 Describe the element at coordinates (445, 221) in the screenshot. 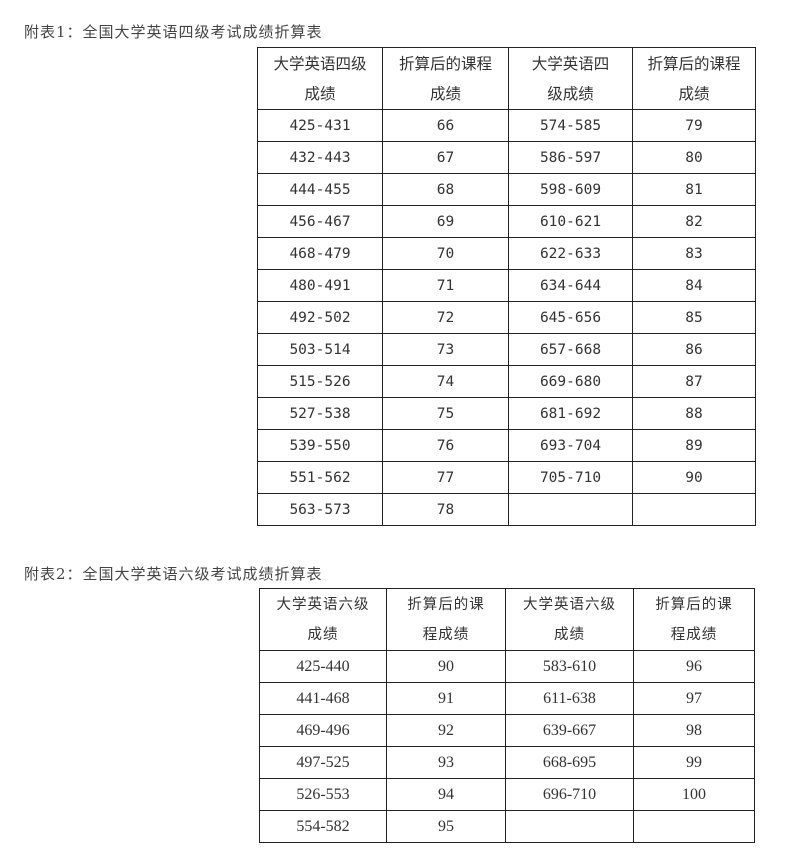

I see `converted-score-cell: 69` at that location.